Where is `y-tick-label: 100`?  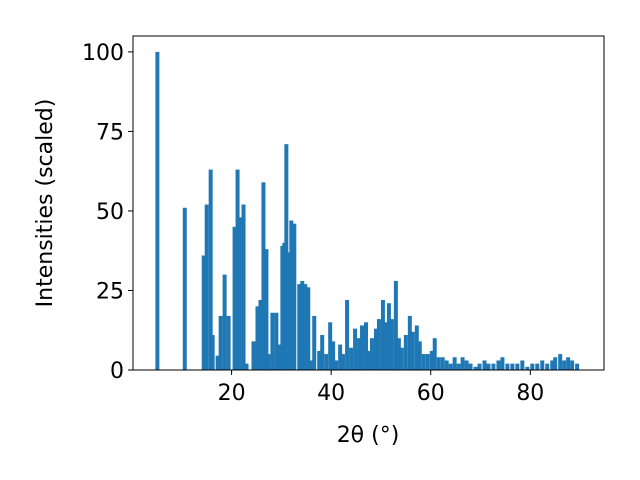
y-tick-label: 100 is located at coordinates (103, 53).